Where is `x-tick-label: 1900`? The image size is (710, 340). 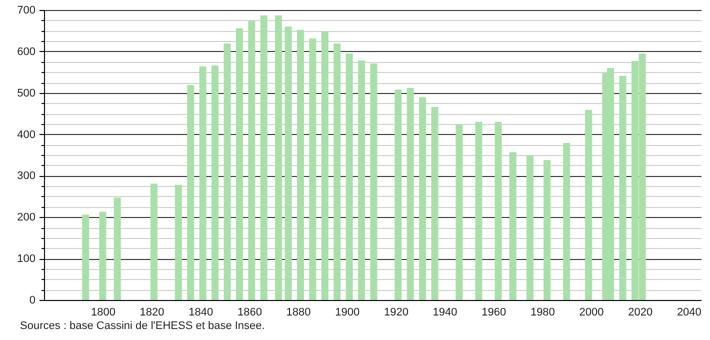
x-tick-label: 1900 is located at coordinates (347, 312).